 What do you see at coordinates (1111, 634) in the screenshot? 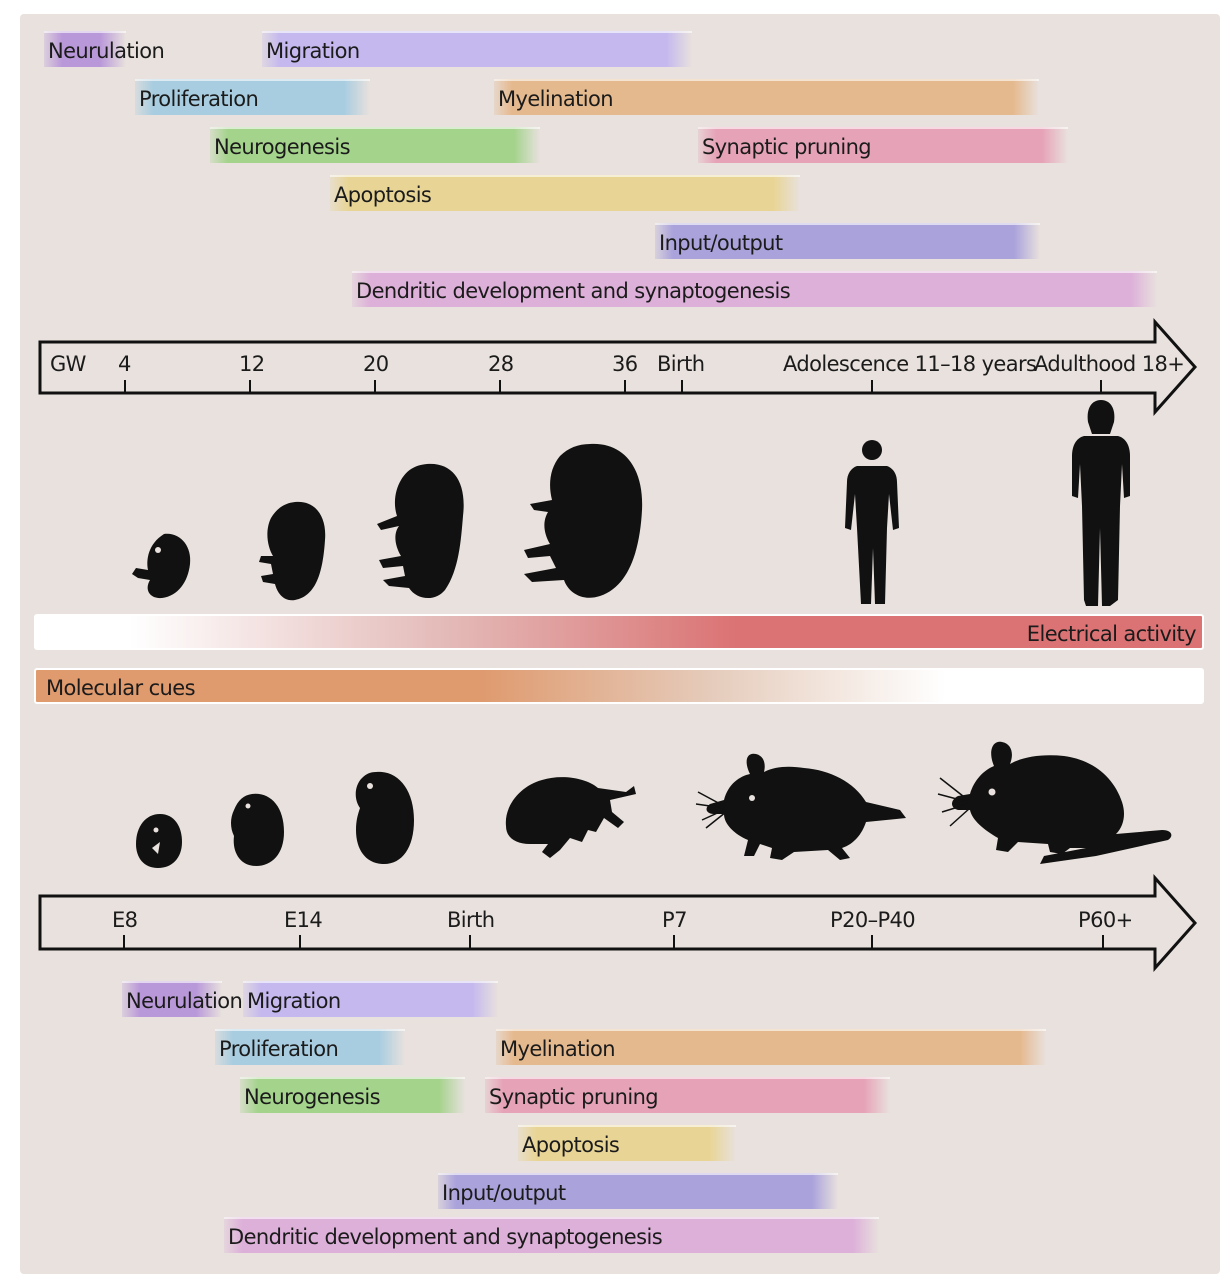
I see `electrical-activity-label: Electrical activity` at bounding box center [1111, 634].